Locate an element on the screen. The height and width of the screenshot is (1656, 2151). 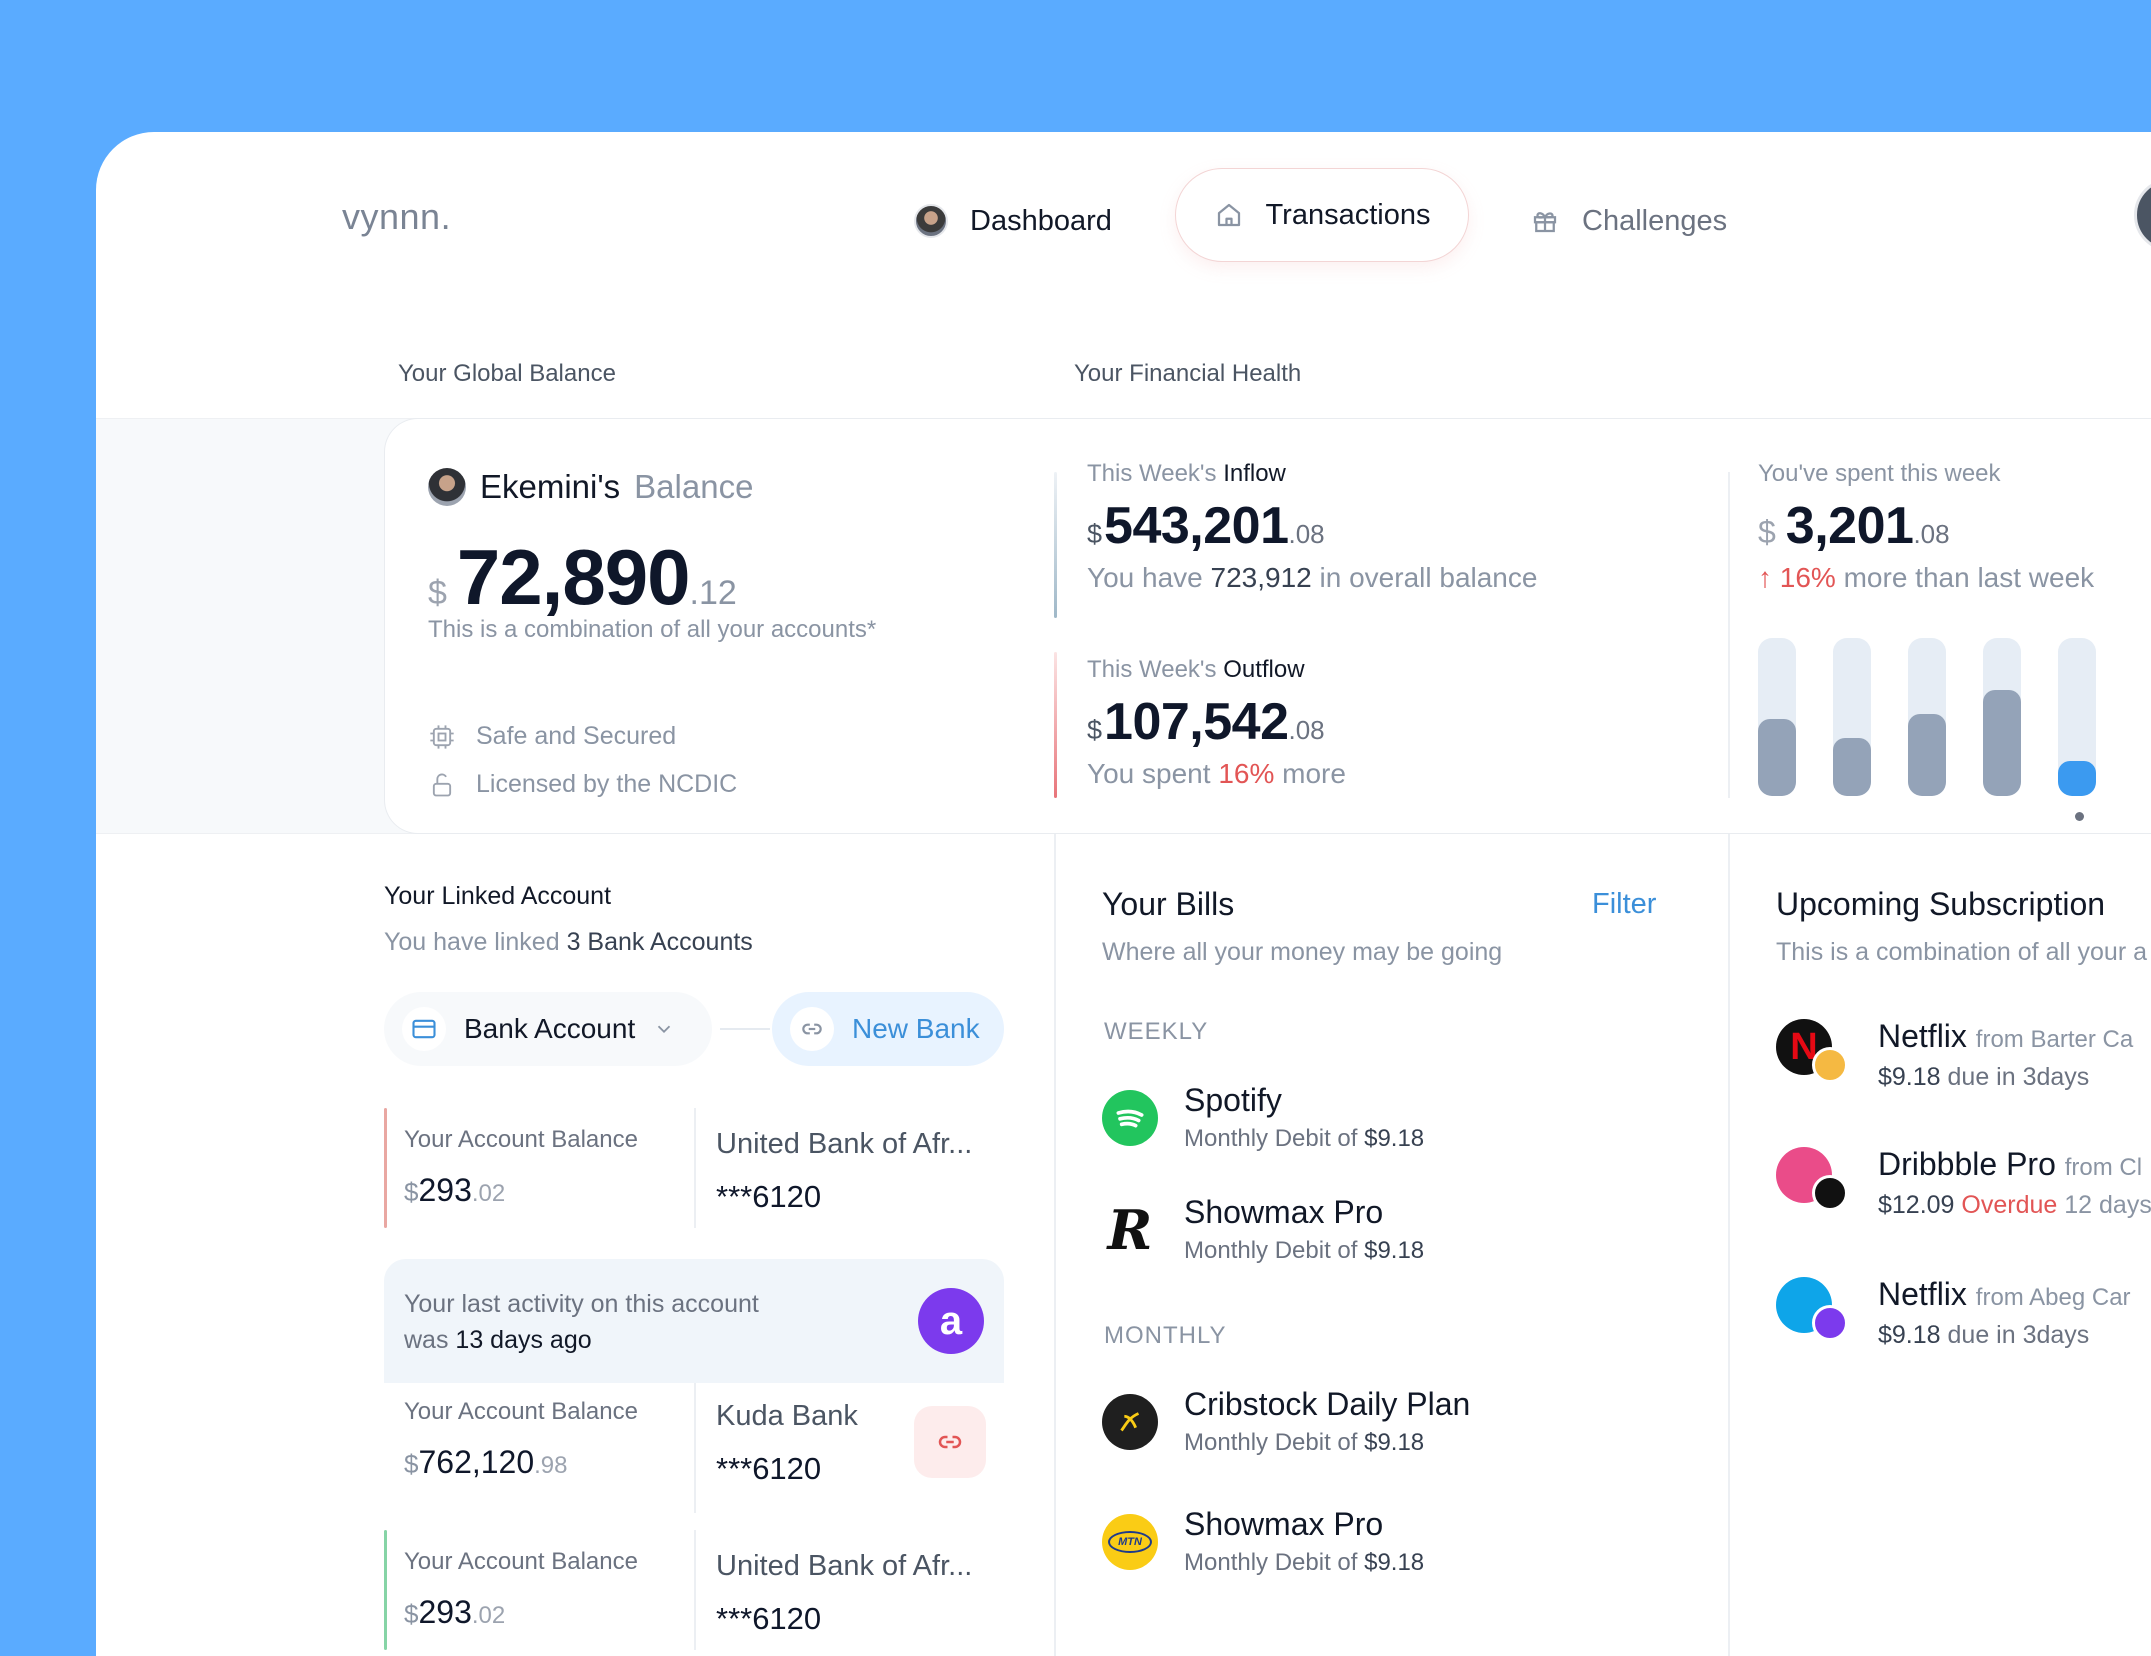
owner-avatar is located at coordinates (447, 487).